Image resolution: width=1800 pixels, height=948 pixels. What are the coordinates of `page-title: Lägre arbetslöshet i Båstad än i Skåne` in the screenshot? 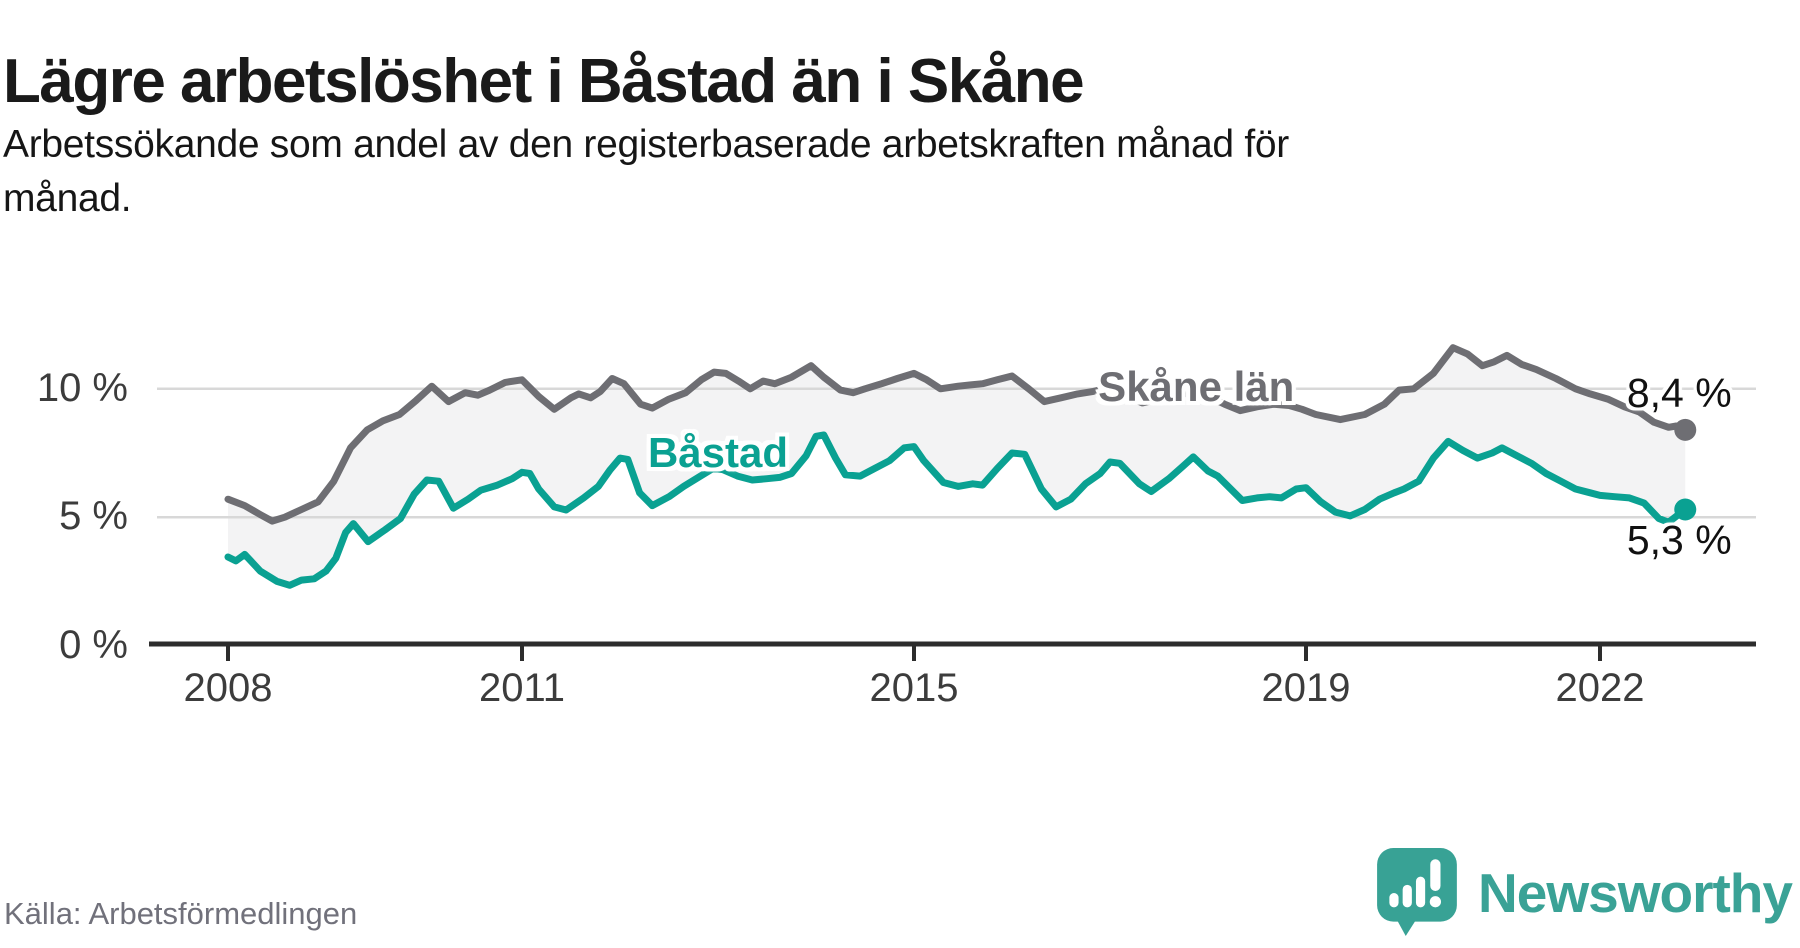 It's located at (544, 81).